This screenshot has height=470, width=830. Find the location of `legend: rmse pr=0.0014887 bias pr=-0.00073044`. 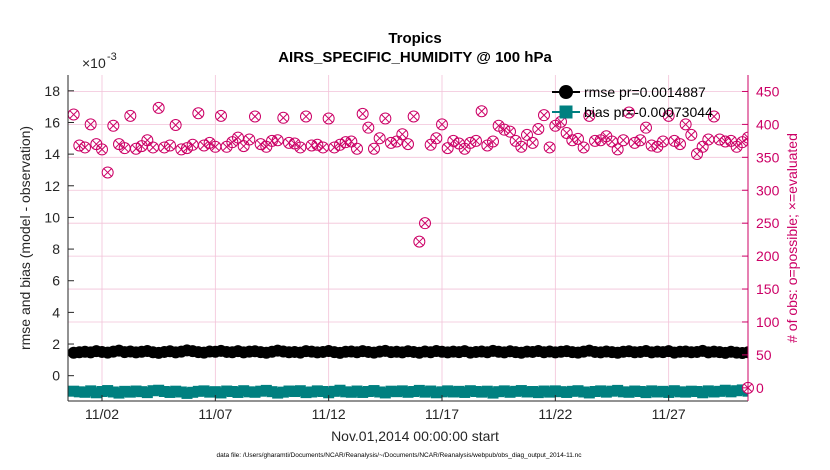

legend: rmse pr=0.0014887 bias pr=-0.00073044 is located at coordinates (632, 102).